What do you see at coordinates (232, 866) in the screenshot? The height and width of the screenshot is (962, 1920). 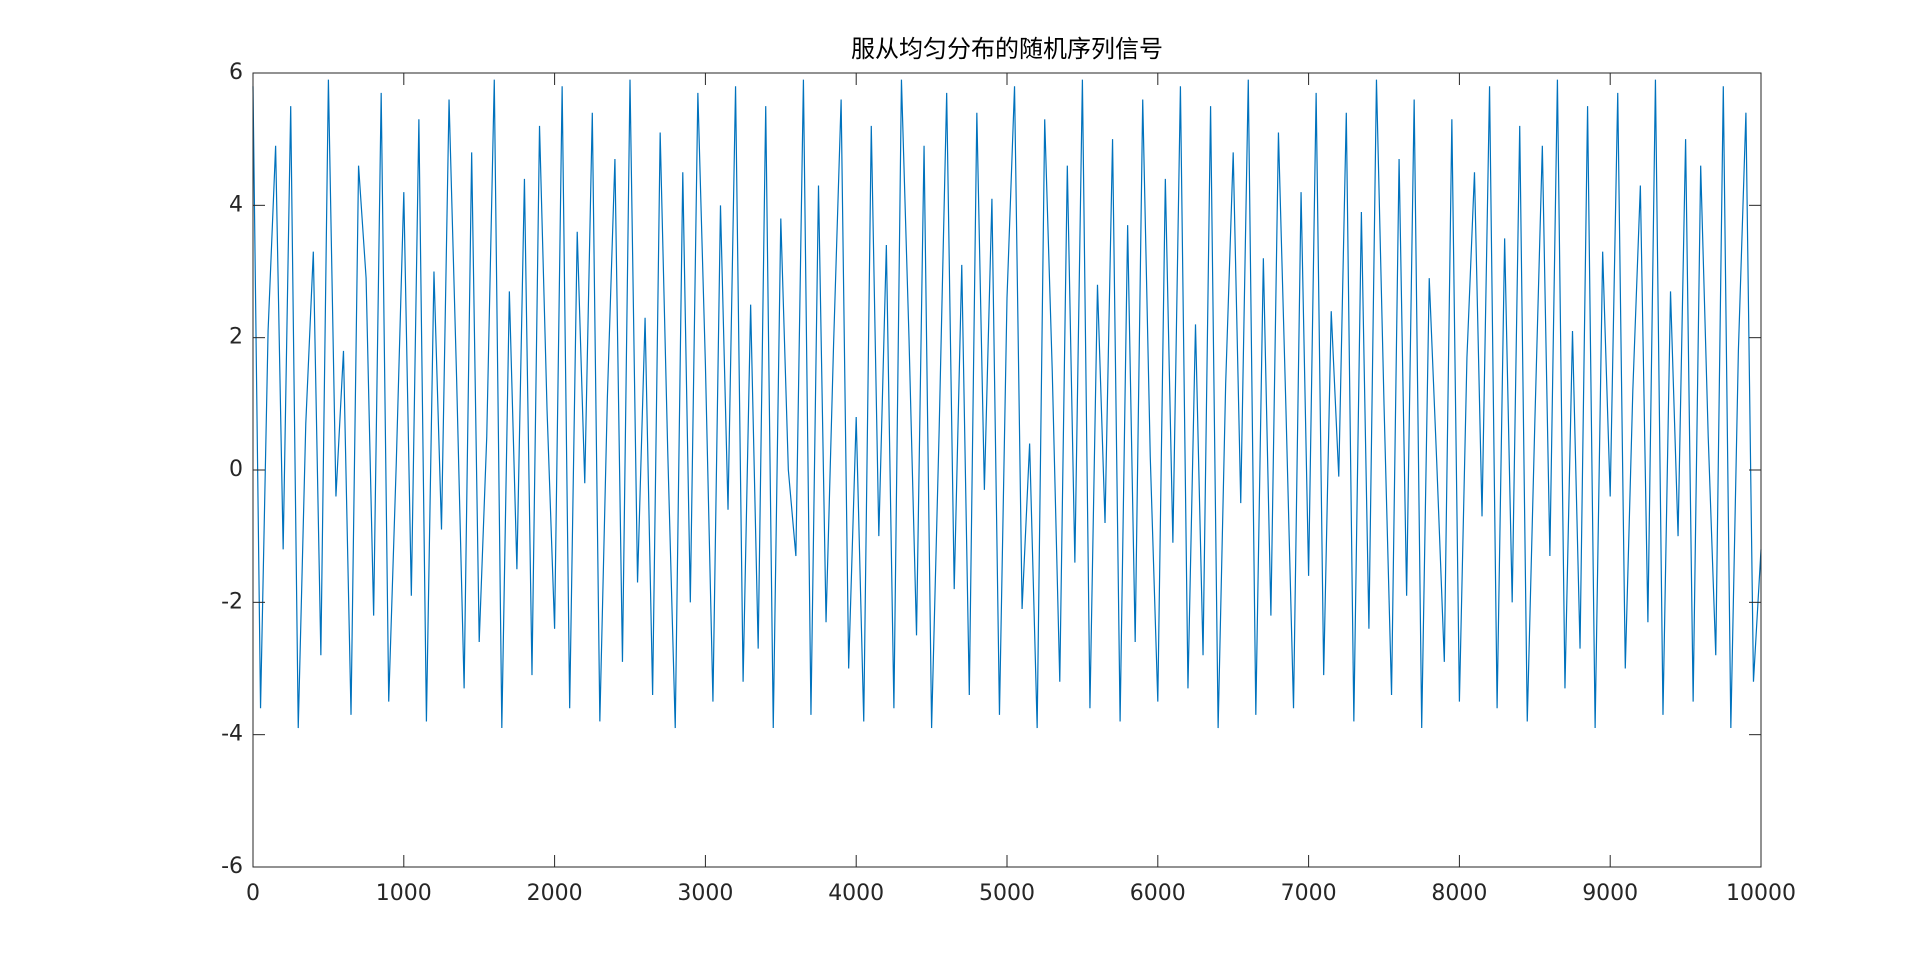 I see `y-tick-label: -6` at bounding box center [232, 866].